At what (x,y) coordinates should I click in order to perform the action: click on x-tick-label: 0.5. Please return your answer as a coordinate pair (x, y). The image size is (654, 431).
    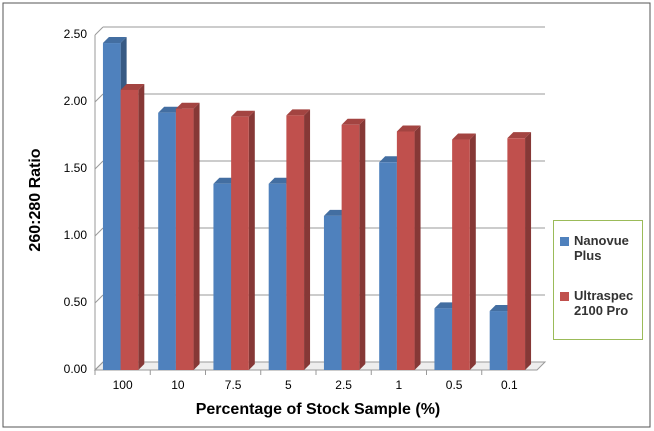
    Looking at the image, I should click on (454, 385).